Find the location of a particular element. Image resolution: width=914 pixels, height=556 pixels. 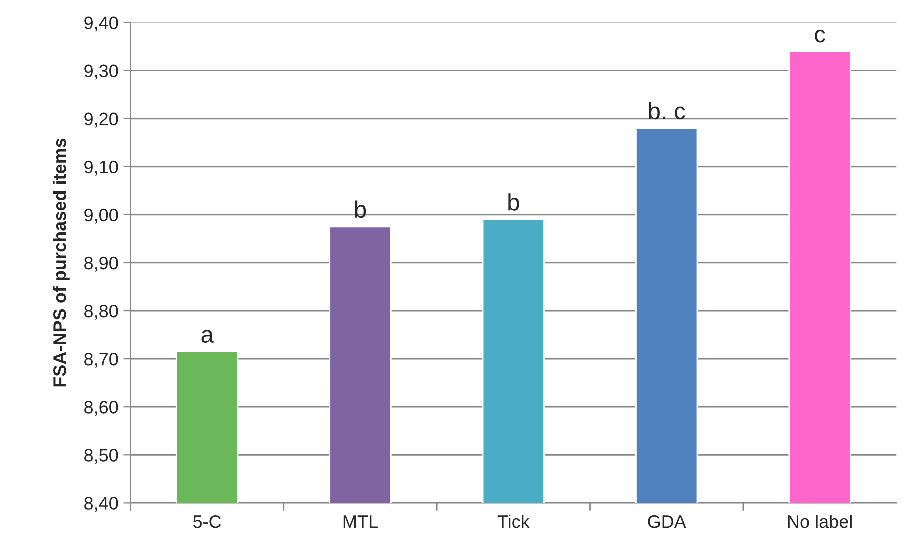

x-tick-label: No label is located at coordinates (820, 521).